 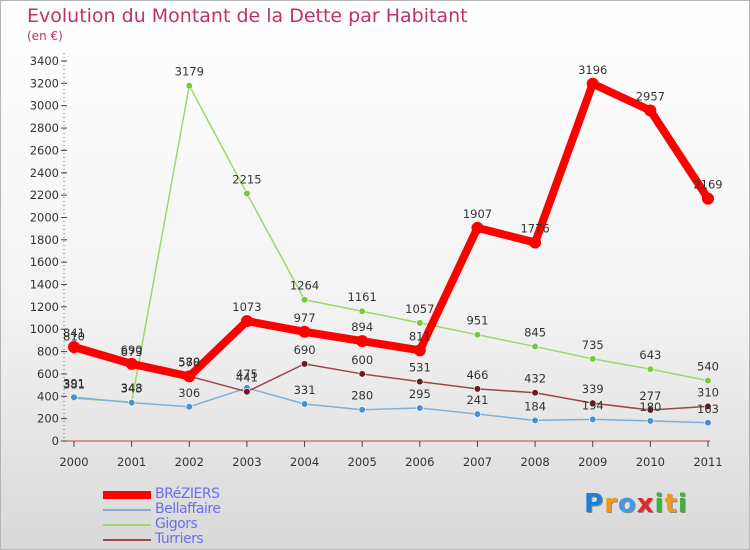 I want to click on data-label-br-ziers: 894, so click(x=362, y=327).